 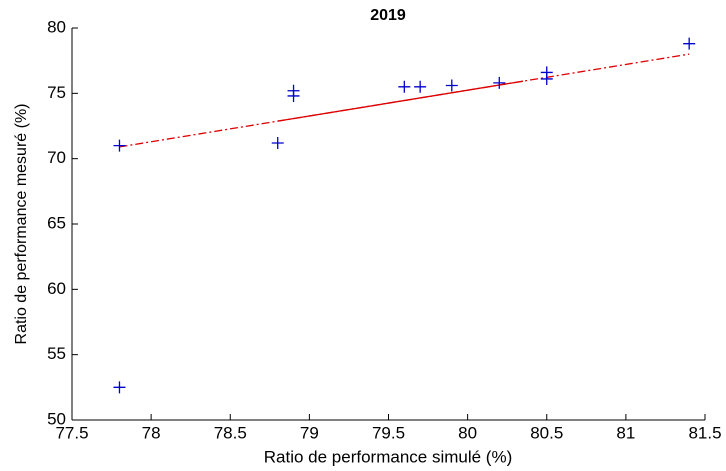 I want to click on x-tick-label: 79, so click(x=309, y=432).